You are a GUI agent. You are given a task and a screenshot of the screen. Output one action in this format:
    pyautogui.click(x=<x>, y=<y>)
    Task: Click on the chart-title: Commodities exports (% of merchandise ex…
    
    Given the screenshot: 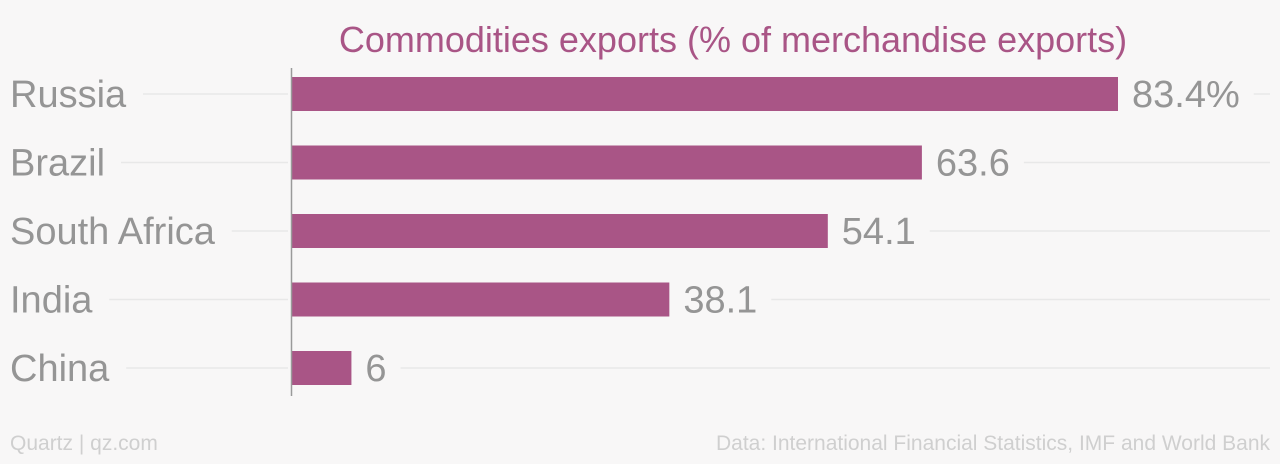 What is the action you would take?
    pyautogui.click(x=733, y=39)
    